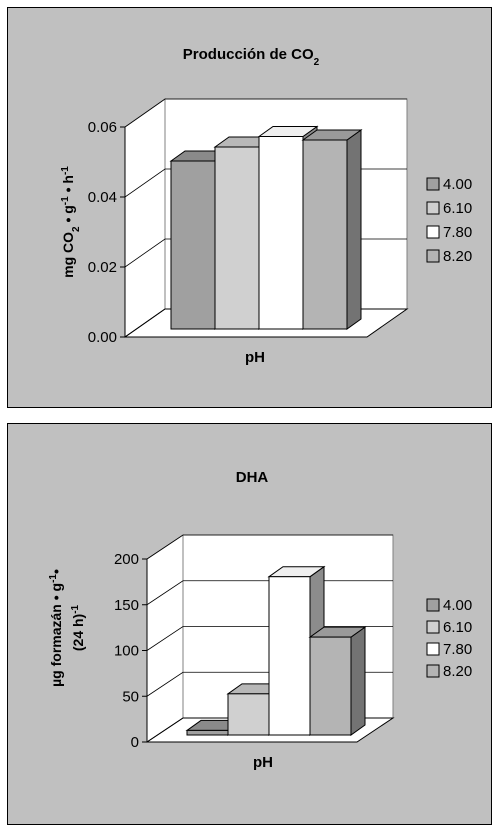 The height and width of the screenshot is (827, 492). What do you see at coordinates (78, 627) in the screenshot?
I see `y-axis-label-line2: (24 h)-1` at bounding box center [78, 627].